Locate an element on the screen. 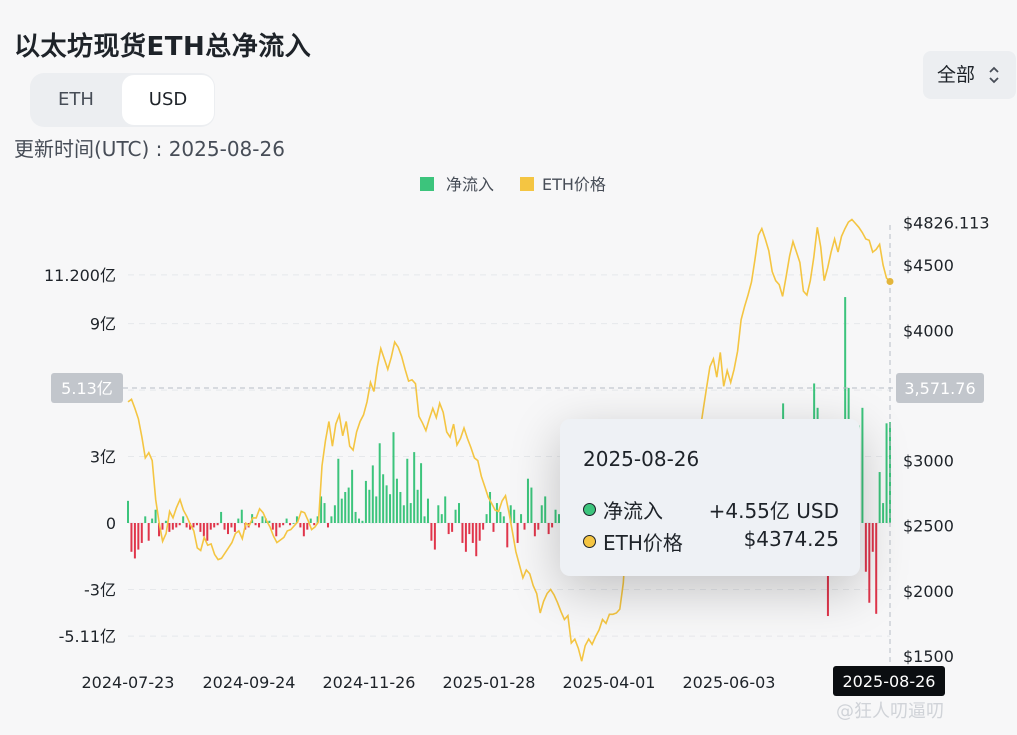 This screenshot has width=1017, height=735. chart-legend: 净流入 ETH价格 is located at coordinates (513, 184).